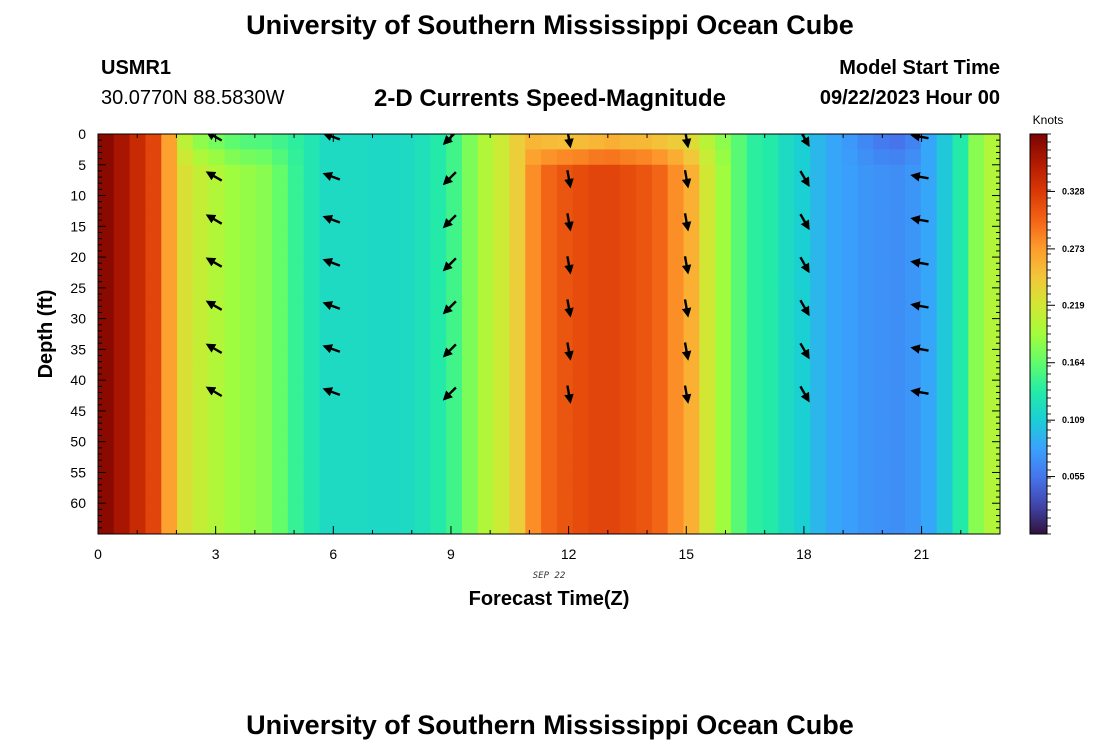 The image size is (1100, 750). What do you see at coordinates (82, 134) in the screenshot?
I see `y-tick-label: 0` at bounding box center [82, 134].